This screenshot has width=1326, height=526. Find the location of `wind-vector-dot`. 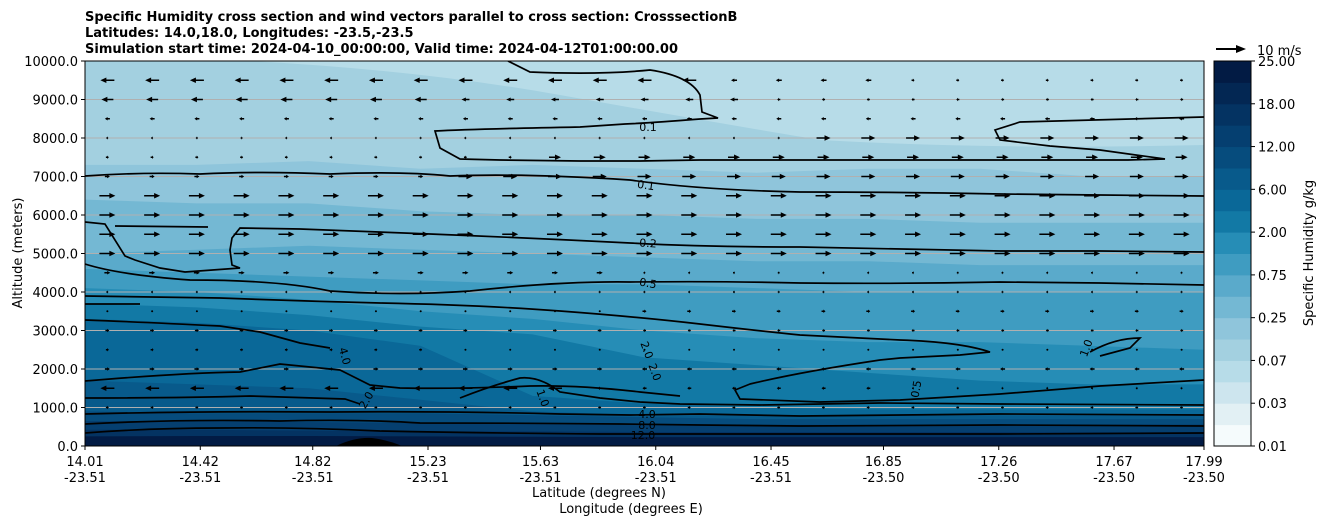

wind-vector-dot is located at coordinates (465, 311).